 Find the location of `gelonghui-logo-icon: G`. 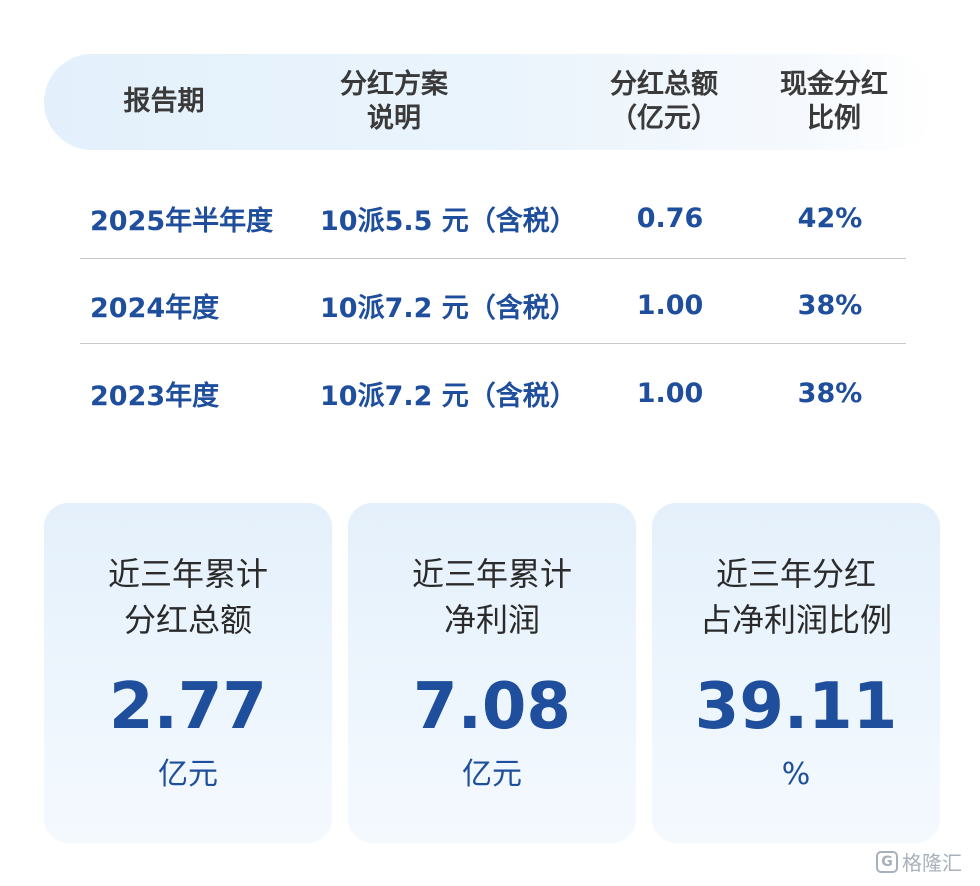

gelonghui-logo-icon: G is located at coordinates (887, 861).